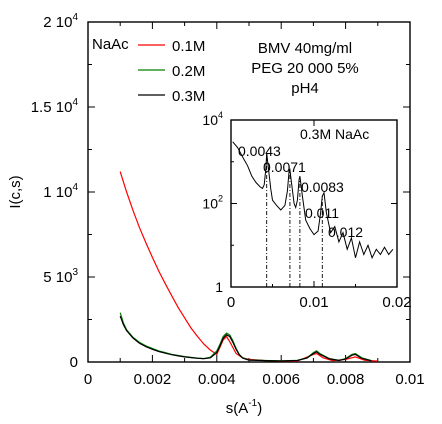 The width and height of the screenshot is (442, 424). I want to click on legend-title: NaAc, so click(110, 44).